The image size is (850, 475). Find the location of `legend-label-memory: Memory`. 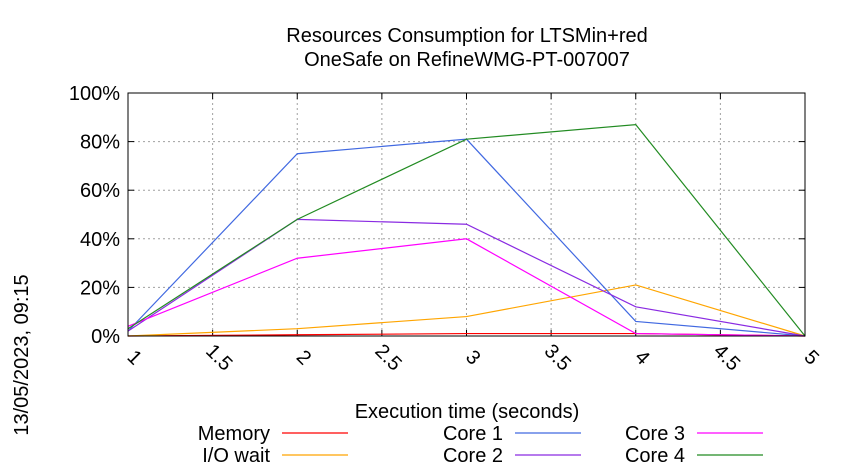

legend-label-memory: Memory is located at coordinates (234, 434).